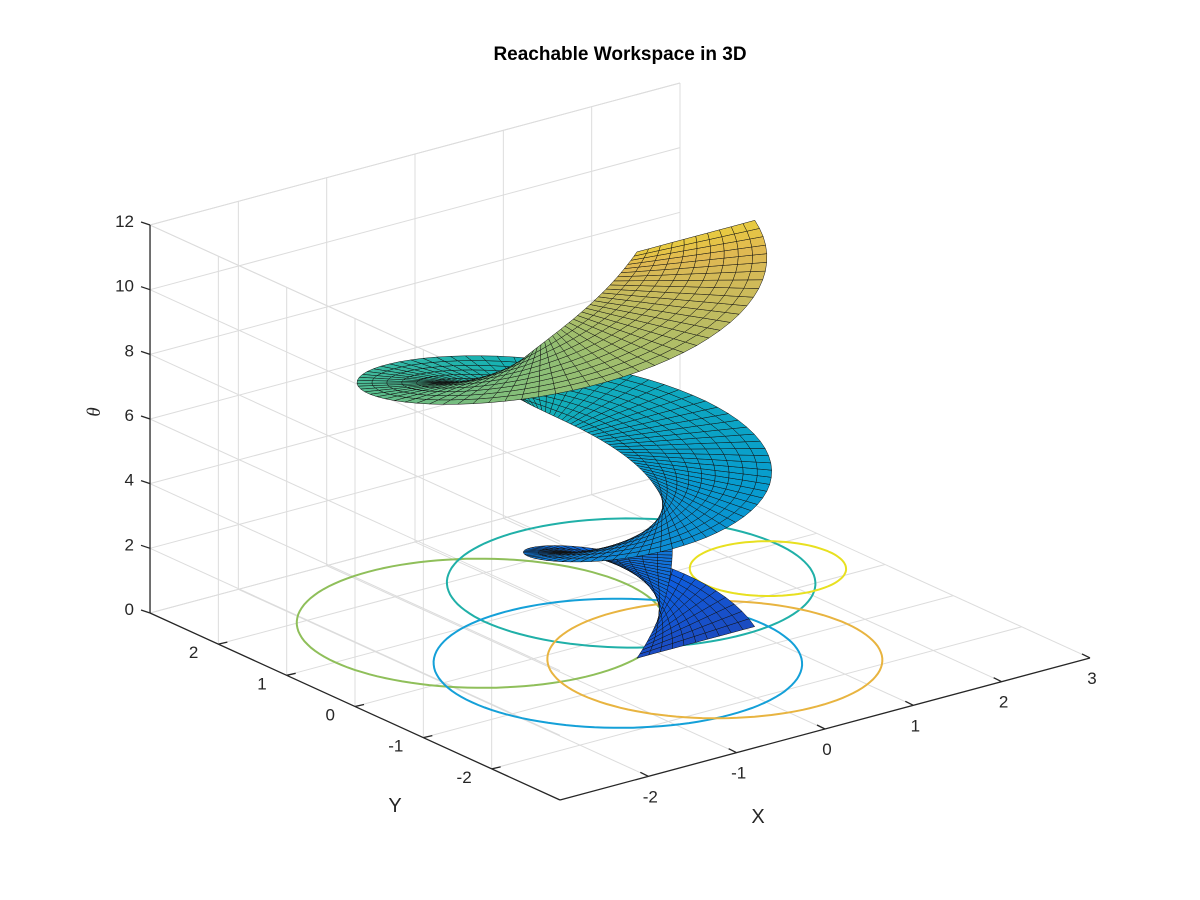 The image size is (1200, 900). I want to click on x-tick-label: 2, so click(1003, 702).